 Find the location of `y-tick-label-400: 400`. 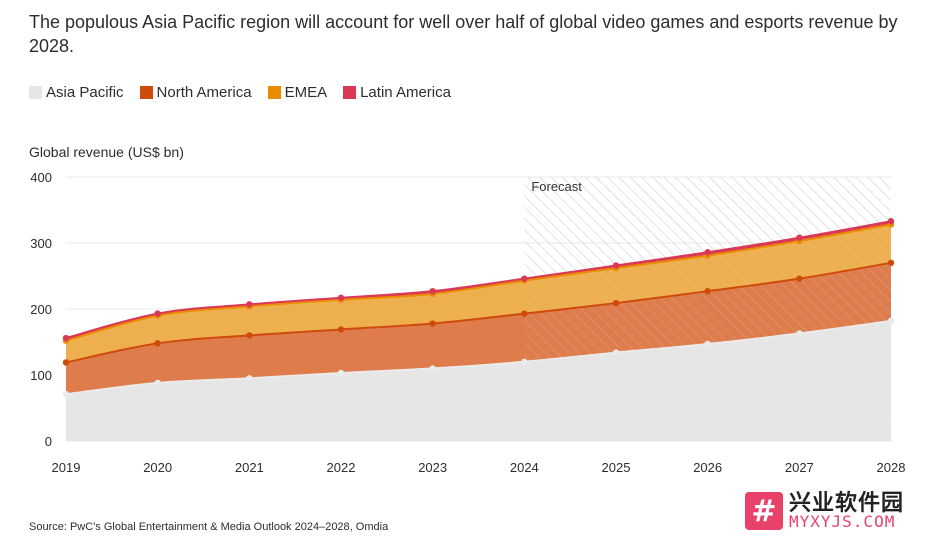

y-tick-label-400: 400 is located at coordinates (41, 177).